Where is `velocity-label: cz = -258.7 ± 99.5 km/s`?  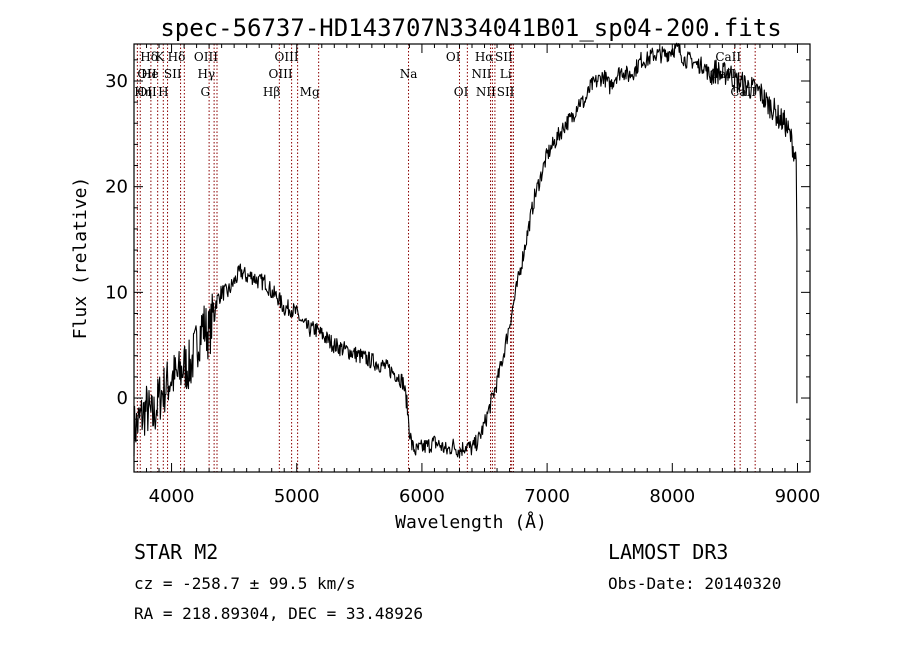 velocity-label: cz = -258.7 ± 99.5 km/s is located at coordinates (245, 583).